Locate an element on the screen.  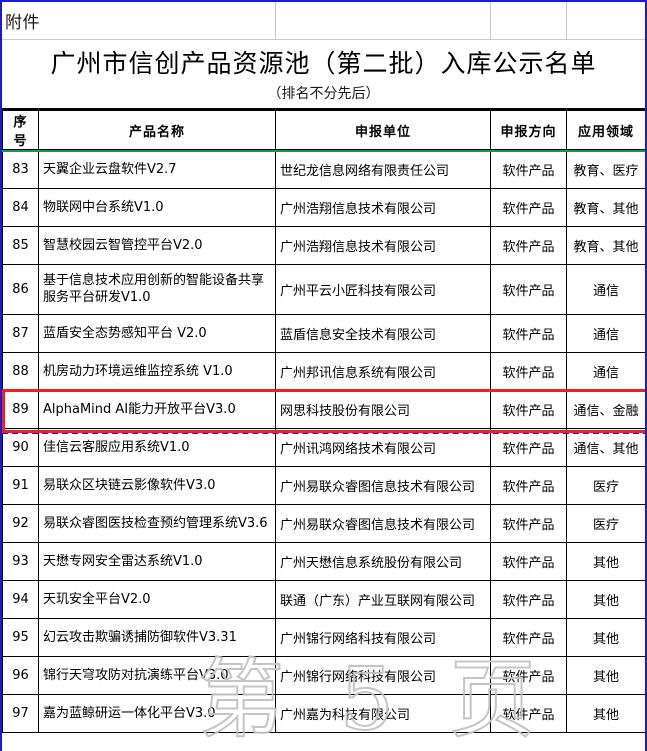
table-row: 94 天玑安全平台V2.0 联通（广东）产业互联网有限公司 软件产品 其他 is located at coordinates (323, 599).